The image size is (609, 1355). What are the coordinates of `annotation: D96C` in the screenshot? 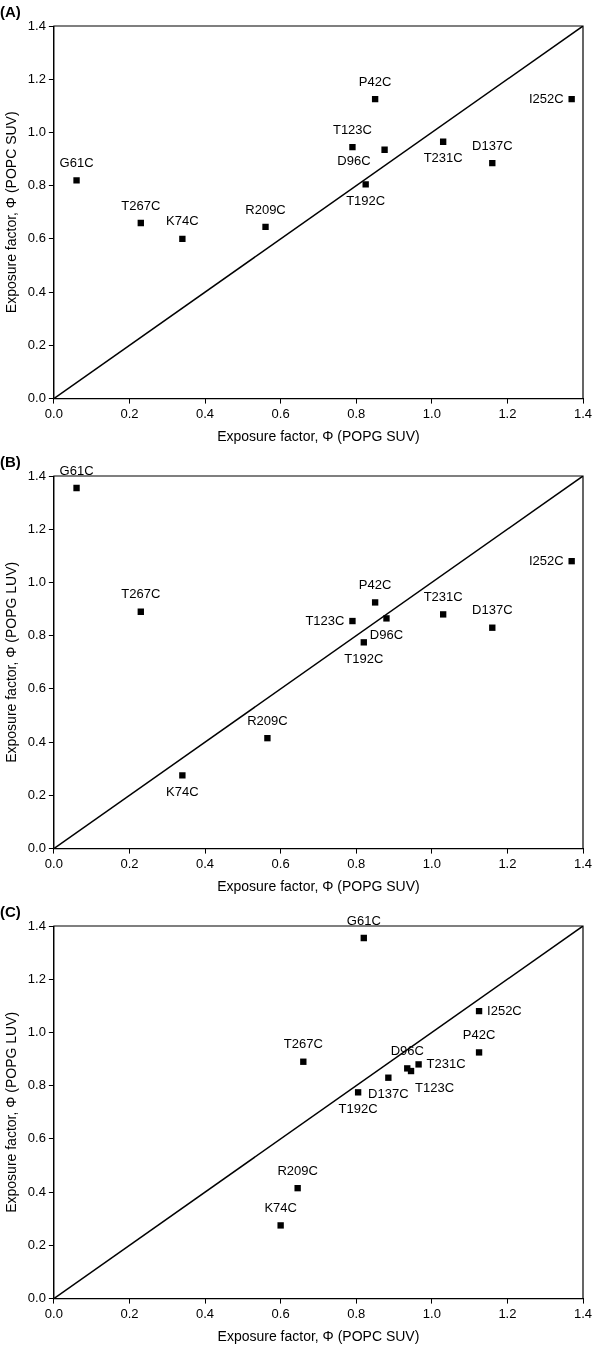 It's located at (354, 161).